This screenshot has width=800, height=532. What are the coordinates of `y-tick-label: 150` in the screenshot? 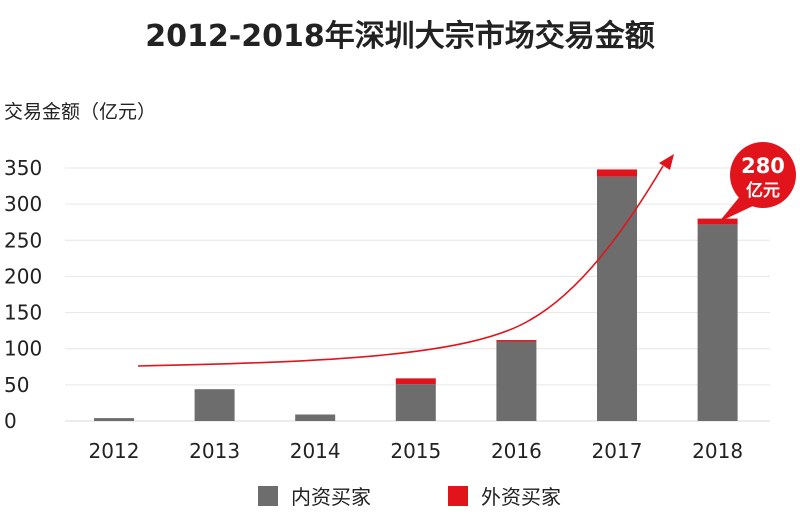 It's located at (23, 313).